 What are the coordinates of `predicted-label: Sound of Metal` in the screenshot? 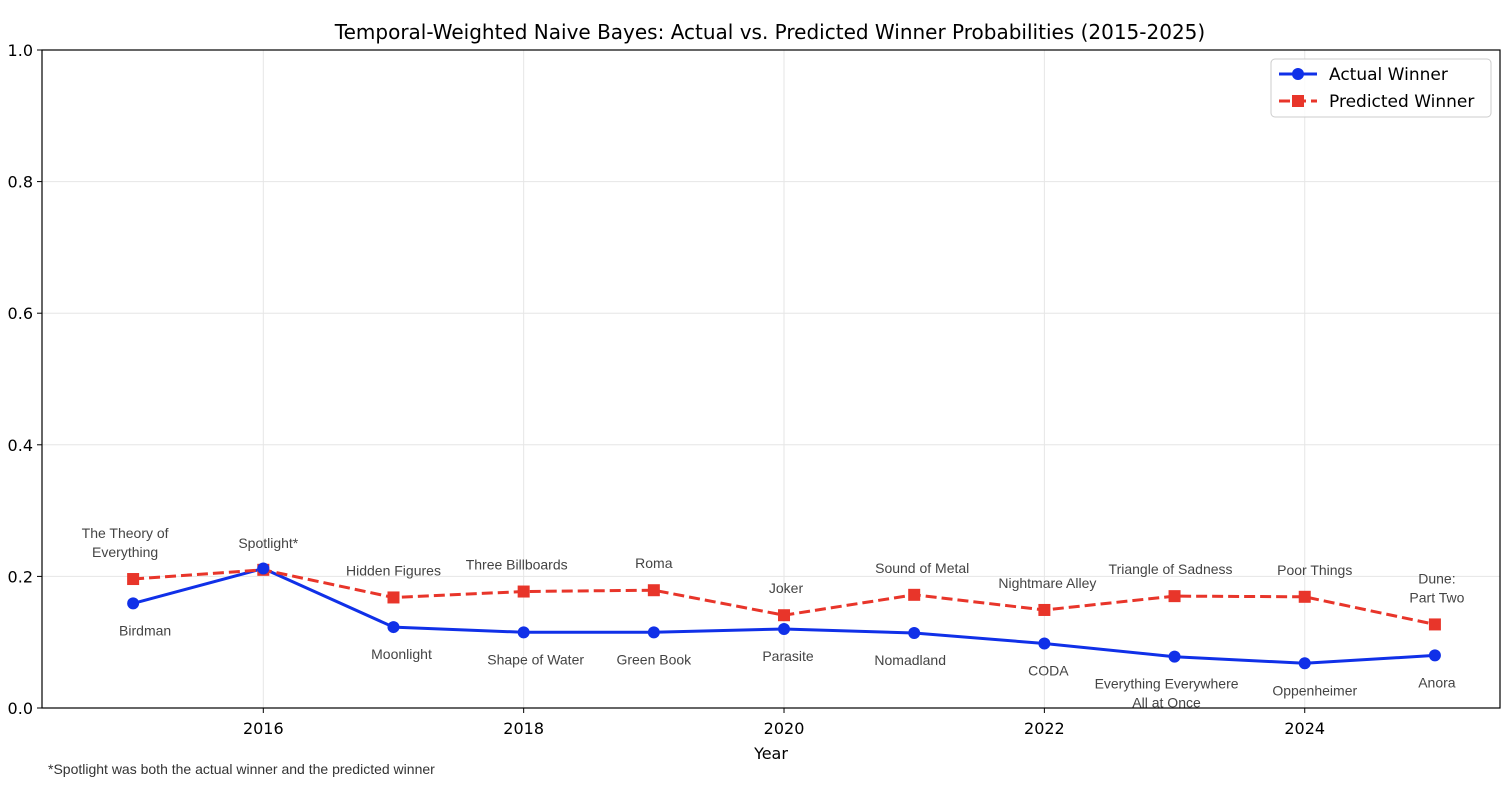 It's located at (922, 568).